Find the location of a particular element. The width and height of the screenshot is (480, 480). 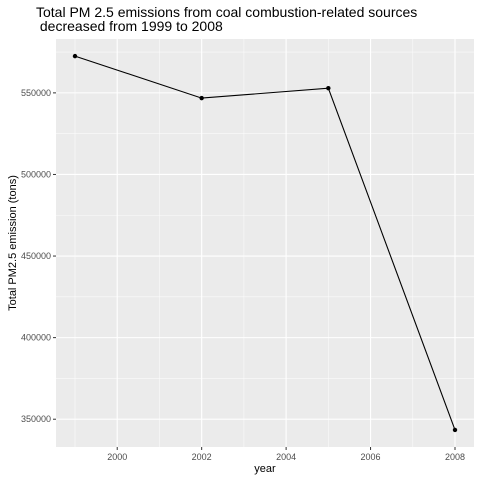

y-tick-label: 400000 is located at coordinates (36, 338).